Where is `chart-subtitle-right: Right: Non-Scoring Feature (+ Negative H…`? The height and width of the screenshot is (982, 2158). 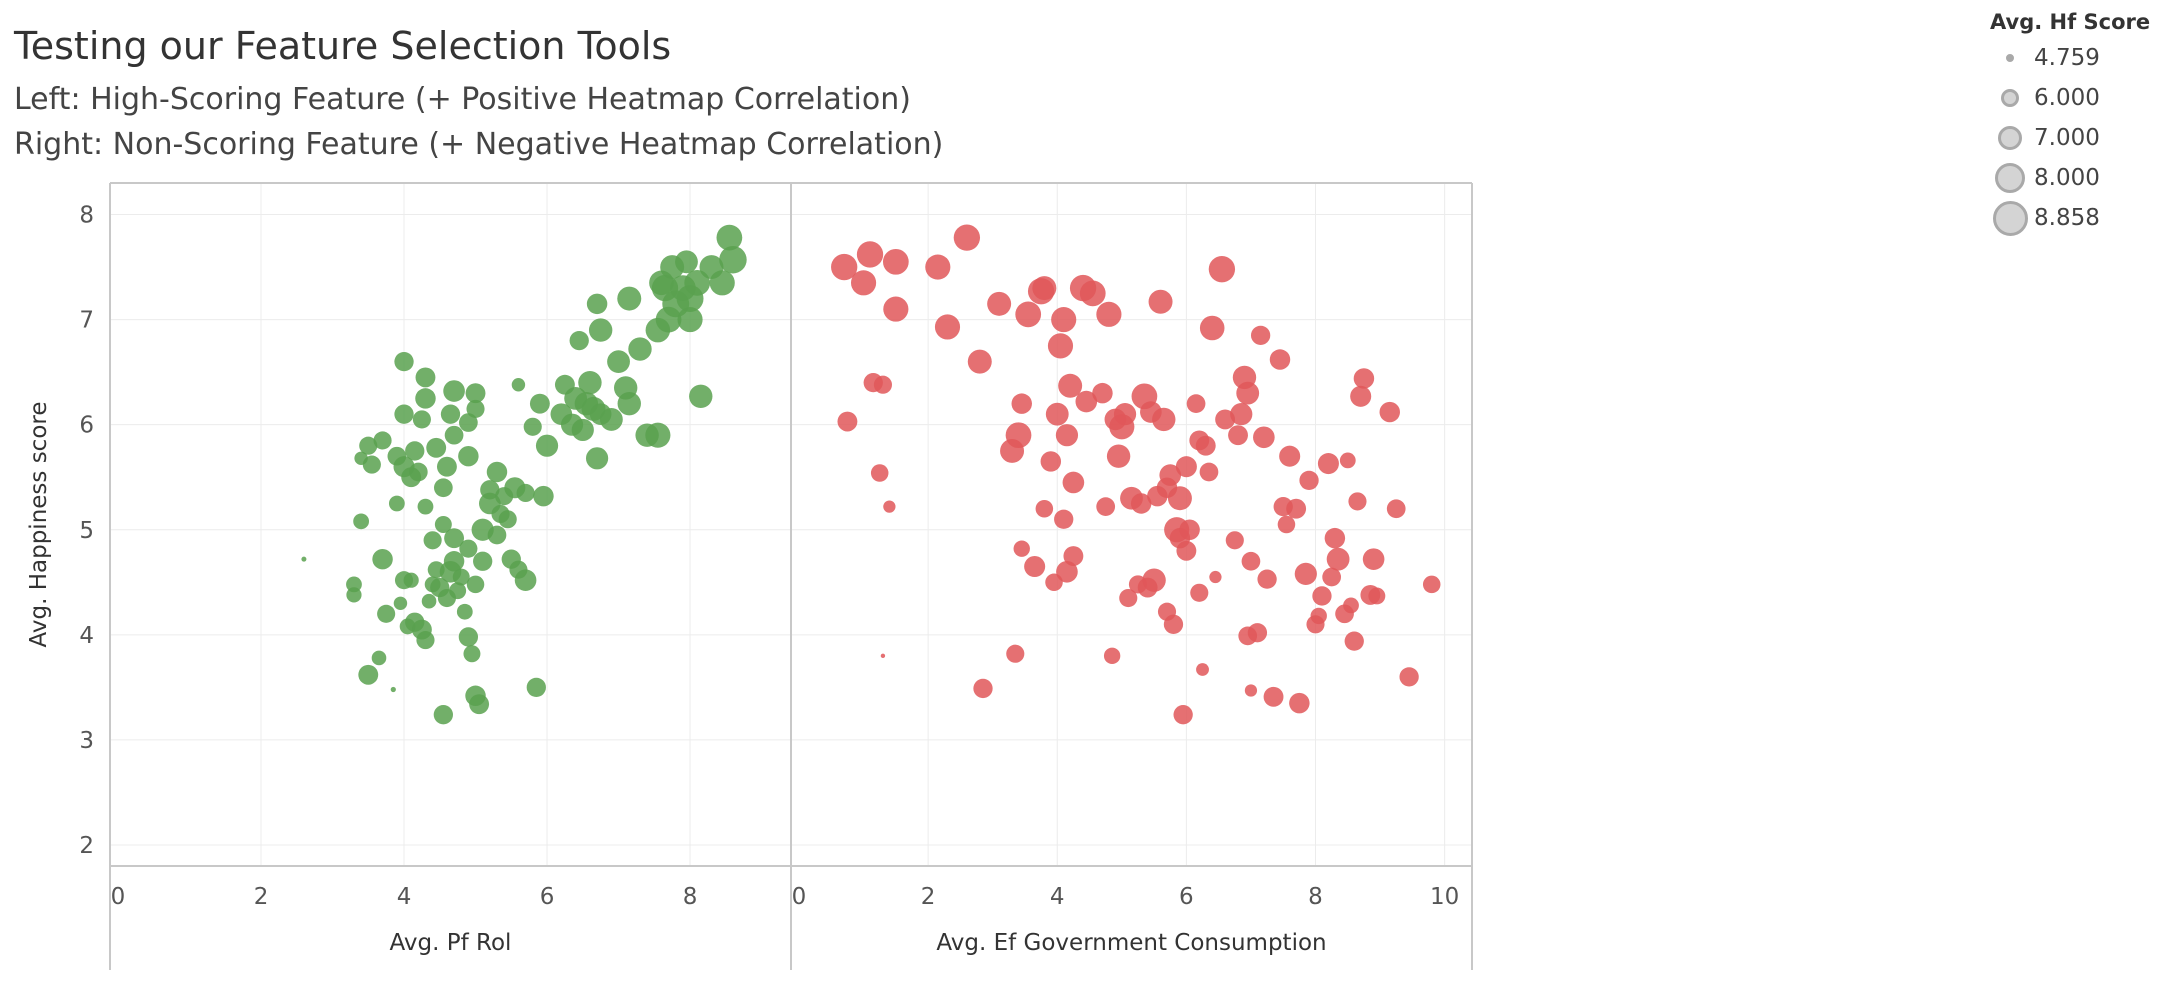 chart-subtitle-right: Right: Non-Scoring Feature (+ Negative H… is located at coordinates (479, 144).